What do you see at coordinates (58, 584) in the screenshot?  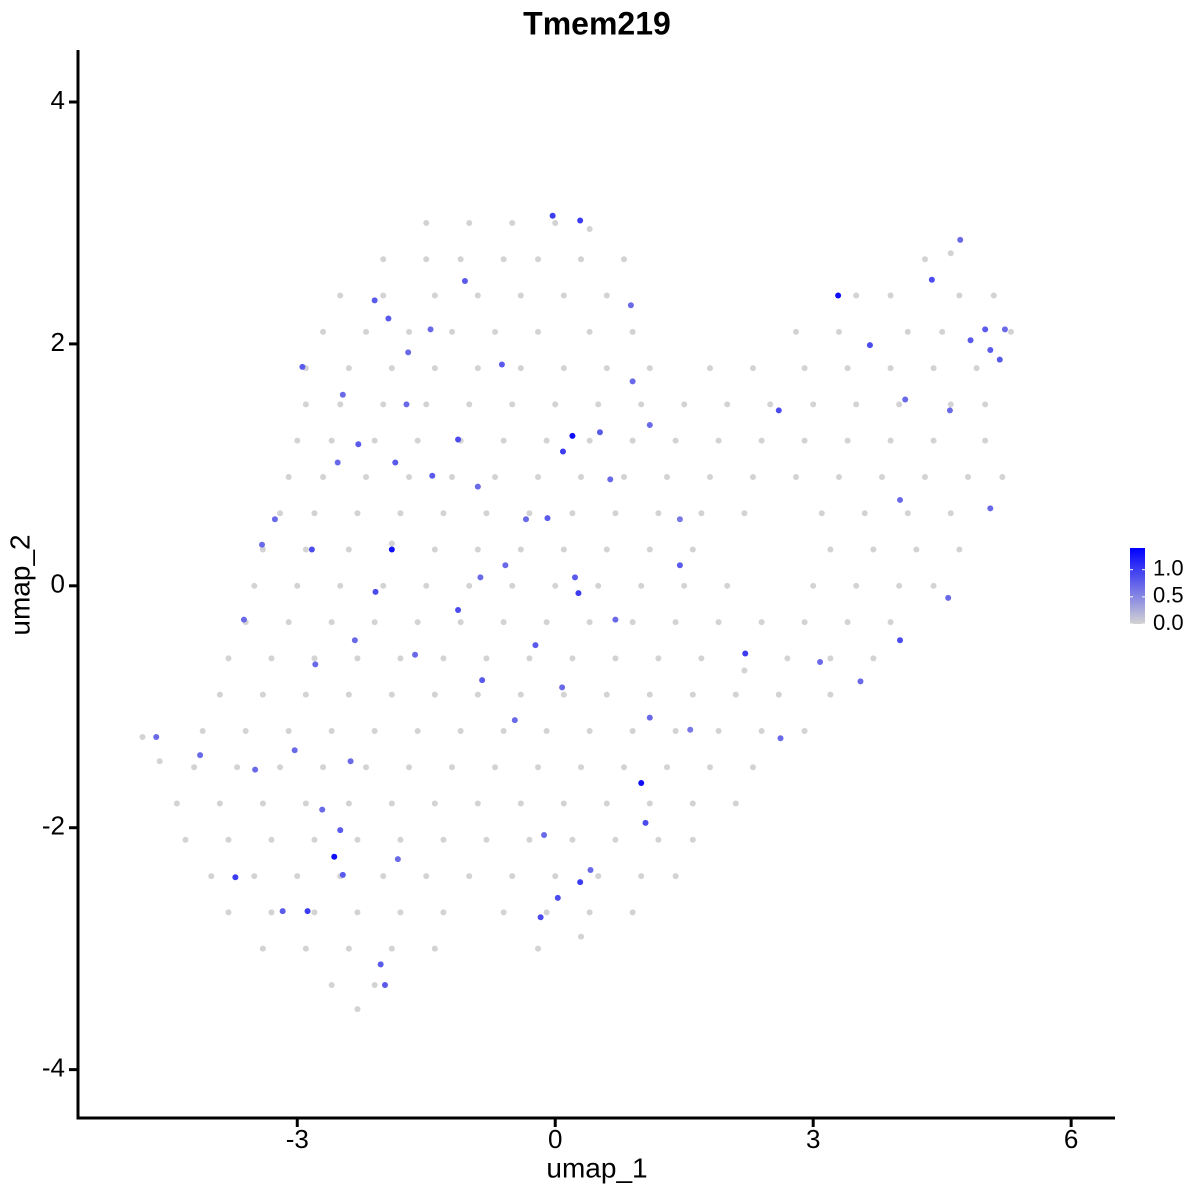 I see `y-tick-label: 0` at bounding box center [58, 584].